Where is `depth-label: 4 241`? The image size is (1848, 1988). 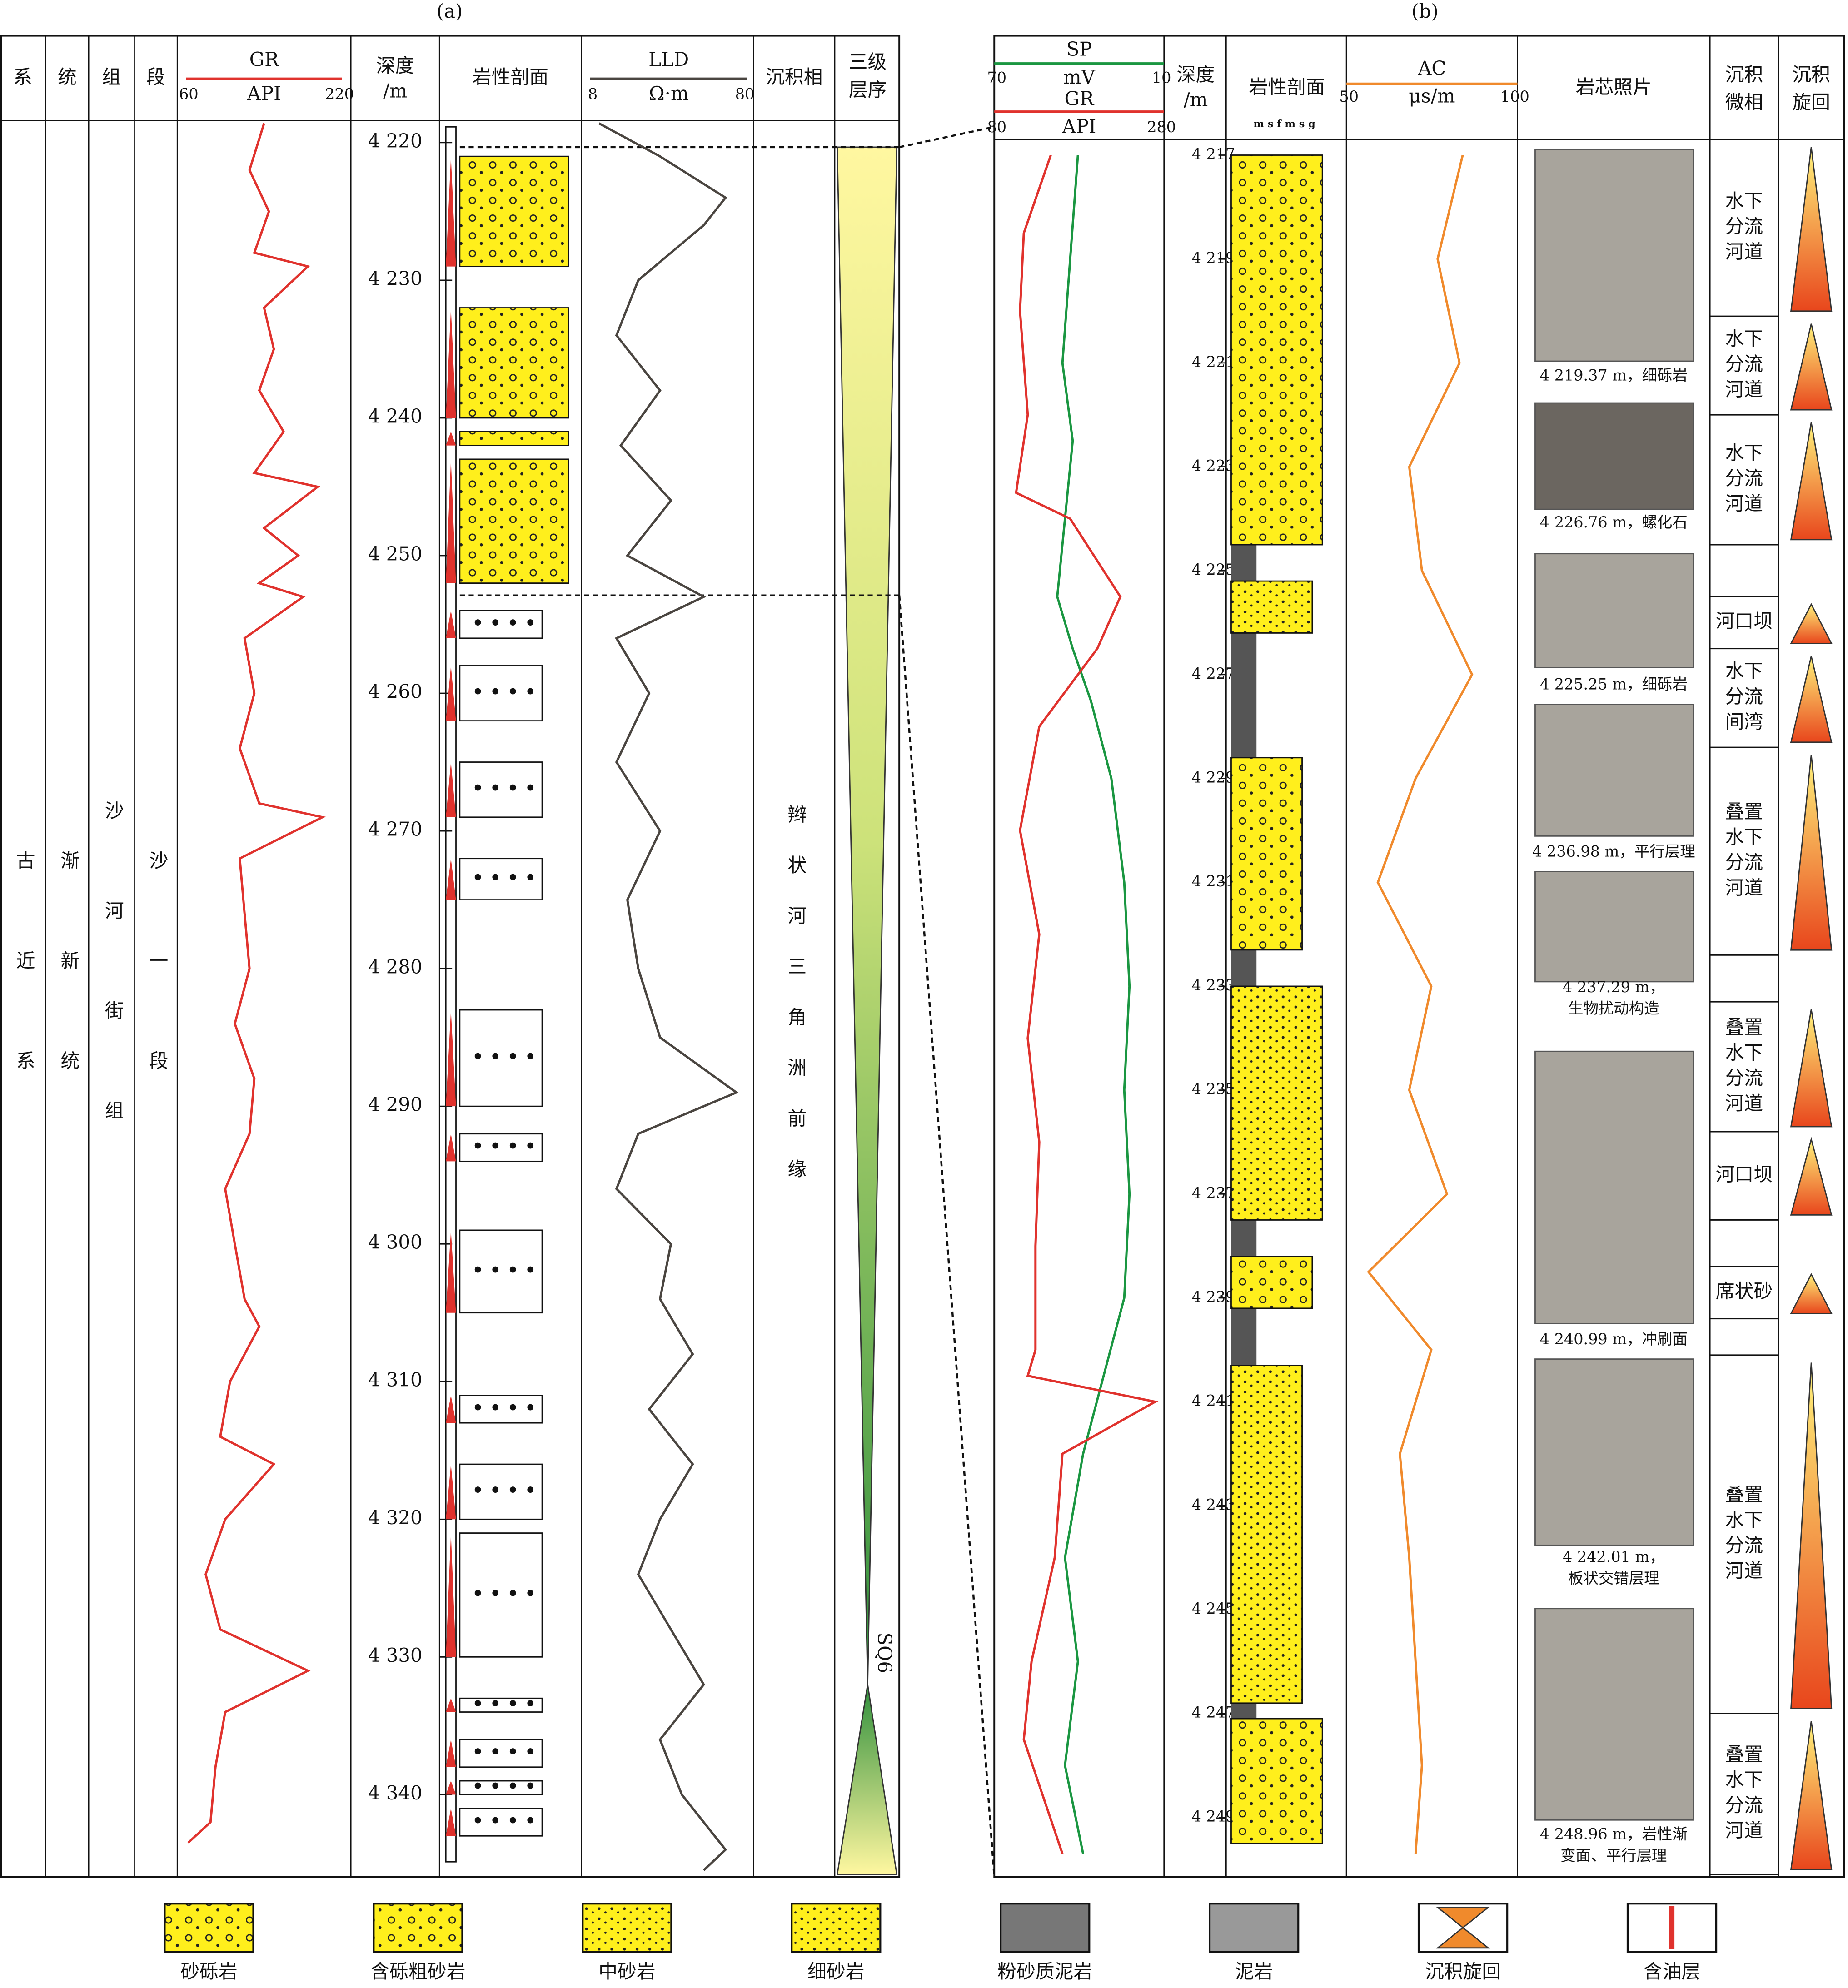
depth-label: 4 241 is located at coordinates (1213, 1401).